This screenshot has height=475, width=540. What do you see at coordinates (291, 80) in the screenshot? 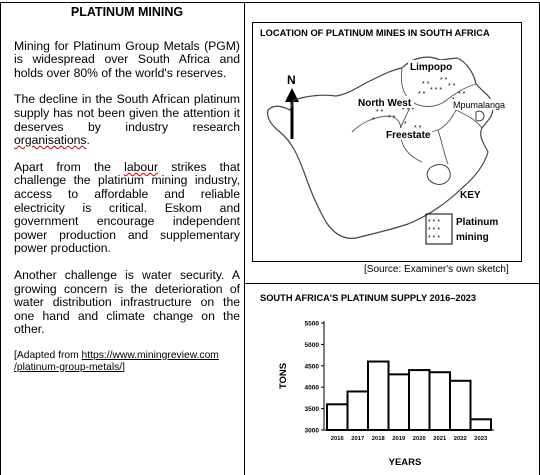
I see `north-label: N` at bounding box center [291, 80].